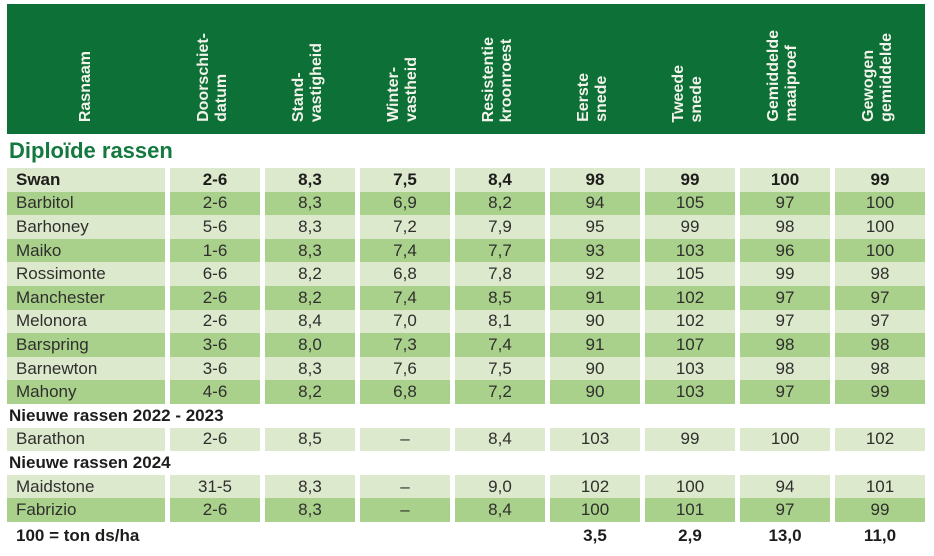  What do you see at coordinates (497, 486) in the screenshot?
I see `value-cell: 9,0` at bounding box center [497, 486].